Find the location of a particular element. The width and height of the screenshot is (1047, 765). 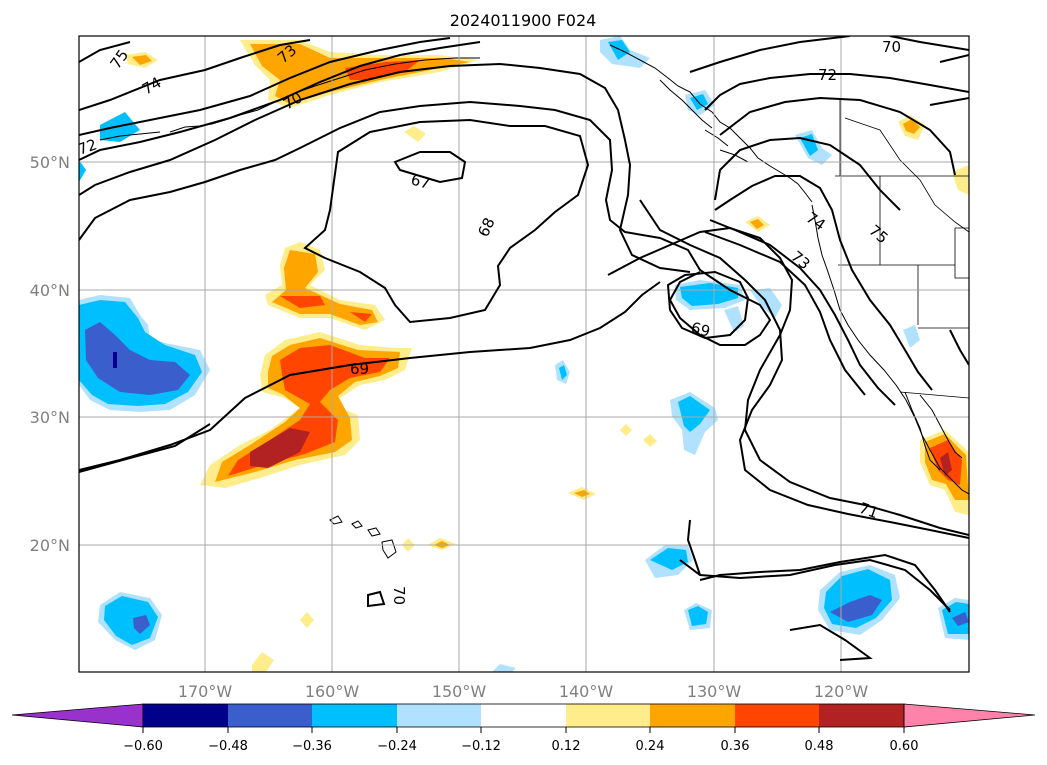

contour-75-nw is located at coordinates (105, 52).